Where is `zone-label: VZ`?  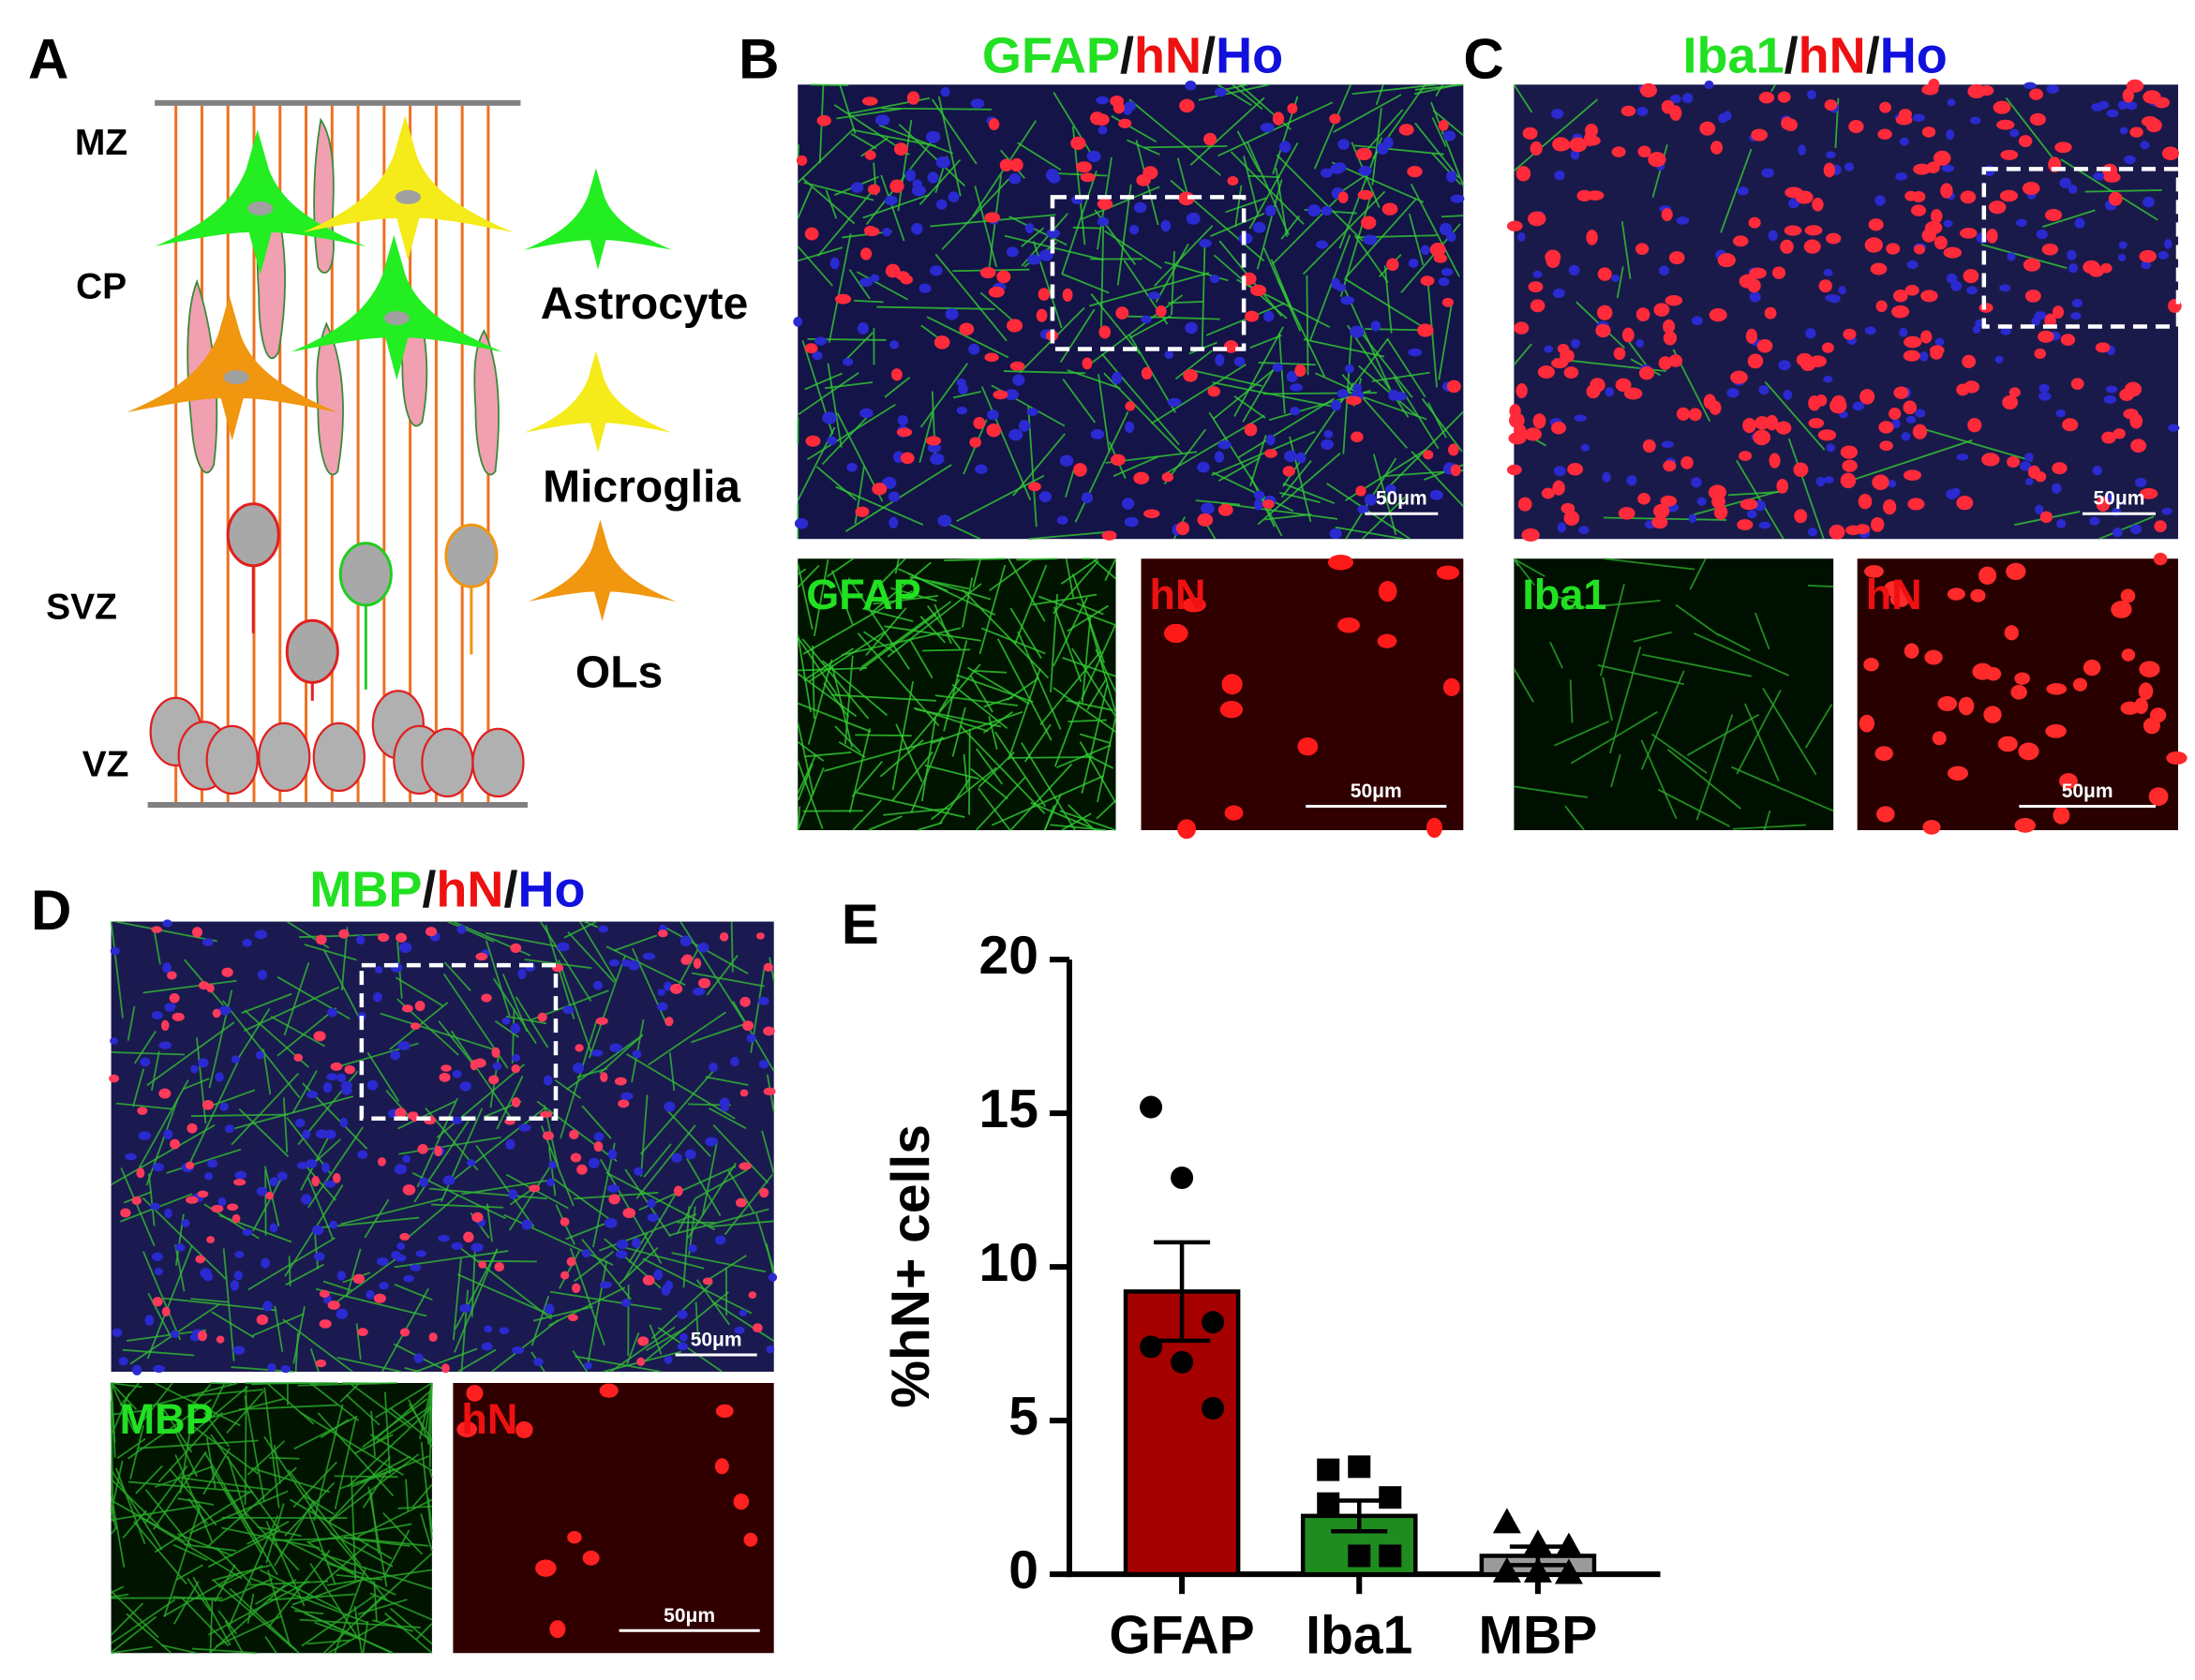
zone-label: VZ is located at coordinates (106, 765).